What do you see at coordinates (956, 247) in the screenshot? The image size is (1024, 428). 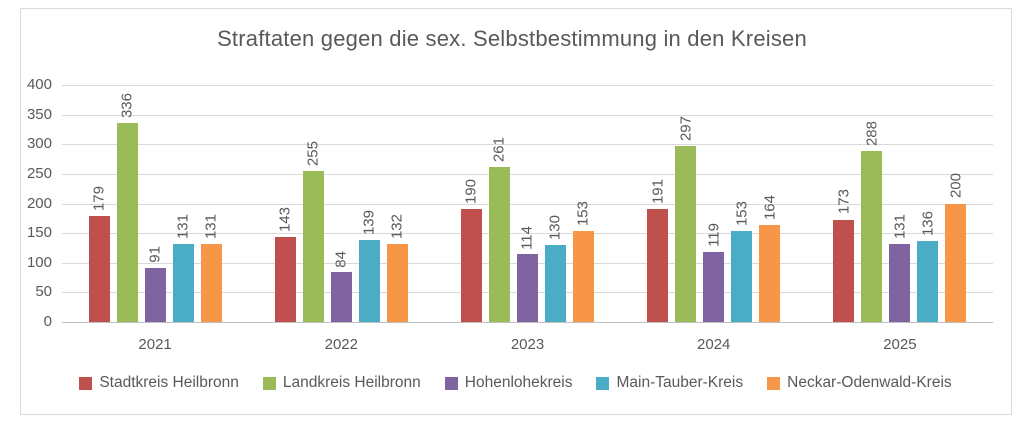 I see `bar-neckar-odenwald-kreis-2025: 200` at bounding box center [956, 247].